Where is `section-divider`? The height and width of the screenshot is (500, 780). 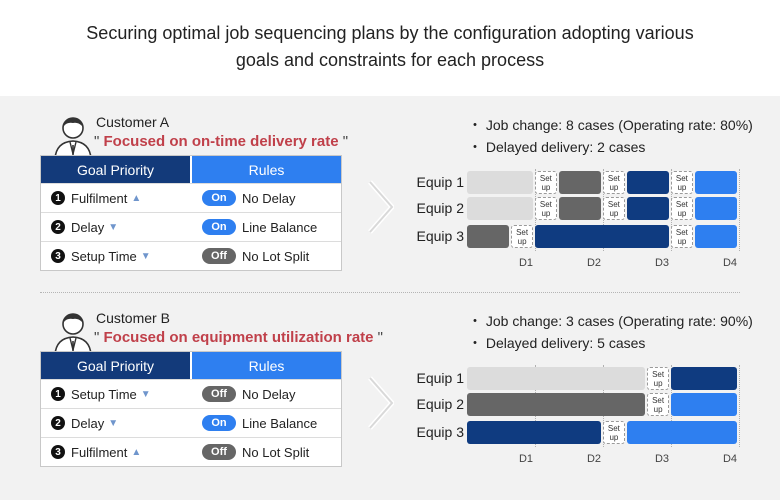
section-divider is located at coordinates (390, 292).